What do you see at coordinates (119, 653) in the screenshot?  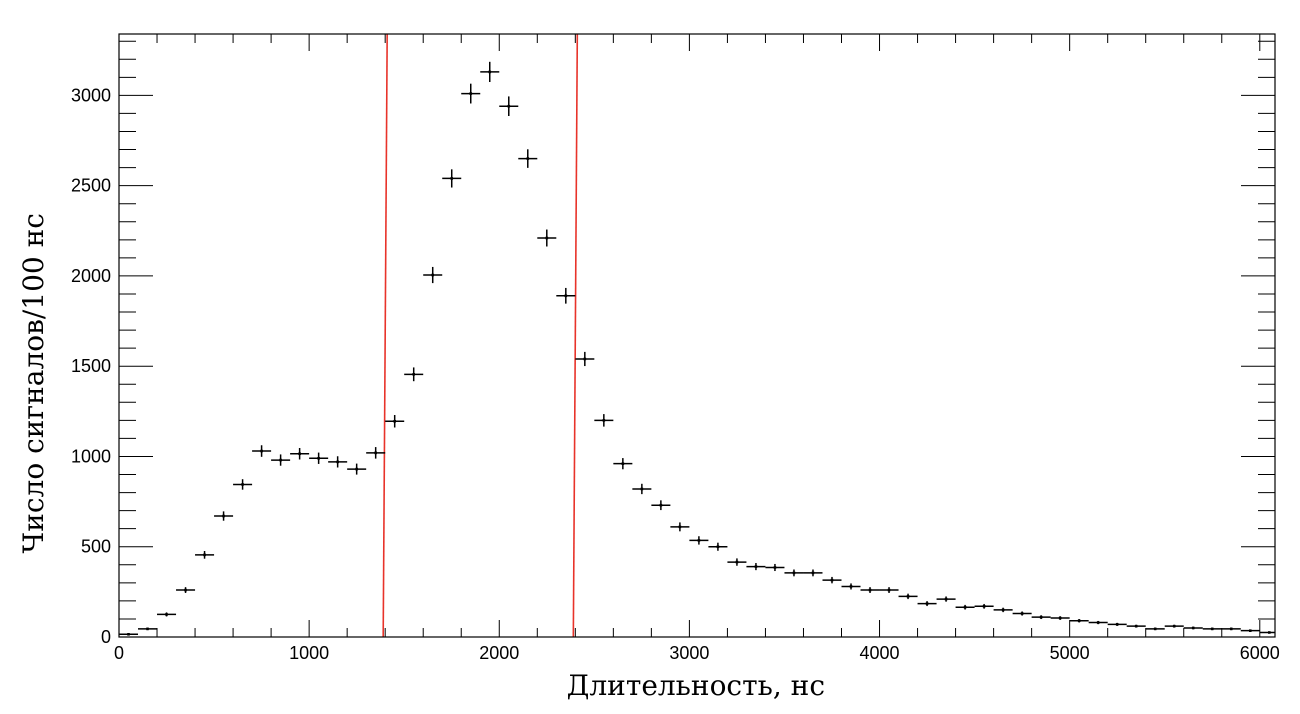 I see `x-tick-label: 0` at bounding box center [119, 653].